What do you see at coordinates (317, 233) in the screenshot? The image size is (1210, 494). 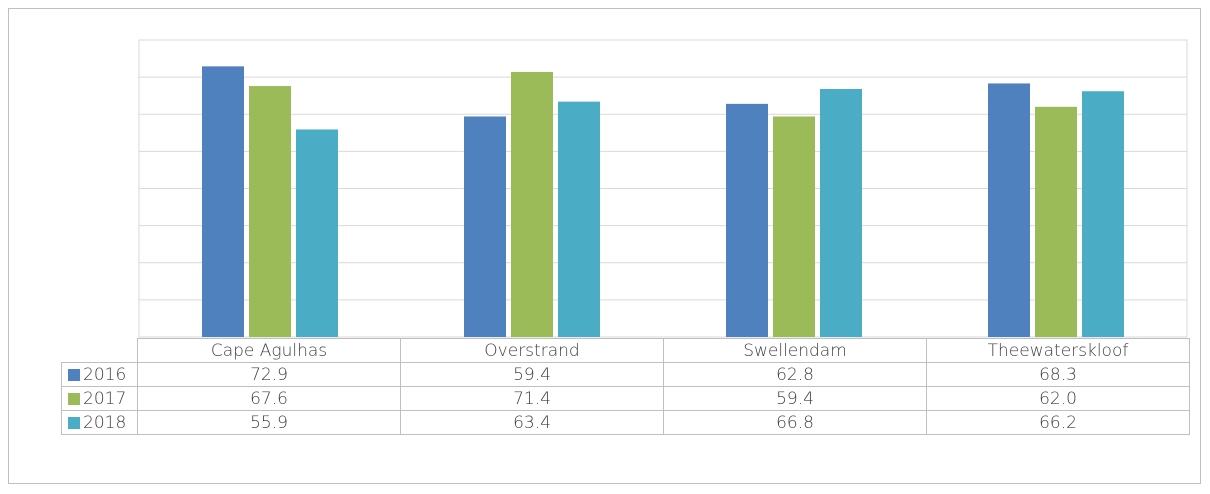 I see `bar-2018-cape-agulhas` at bounding box center [317, 233].